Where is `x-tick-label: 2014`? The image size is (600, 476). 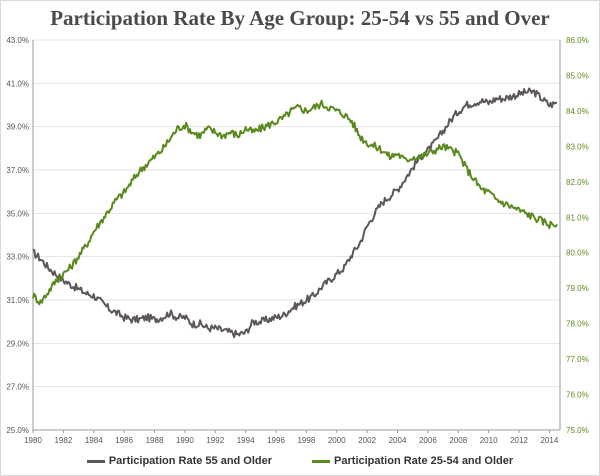 x-tick-label: 2014 is located at coordinates (549, 440).